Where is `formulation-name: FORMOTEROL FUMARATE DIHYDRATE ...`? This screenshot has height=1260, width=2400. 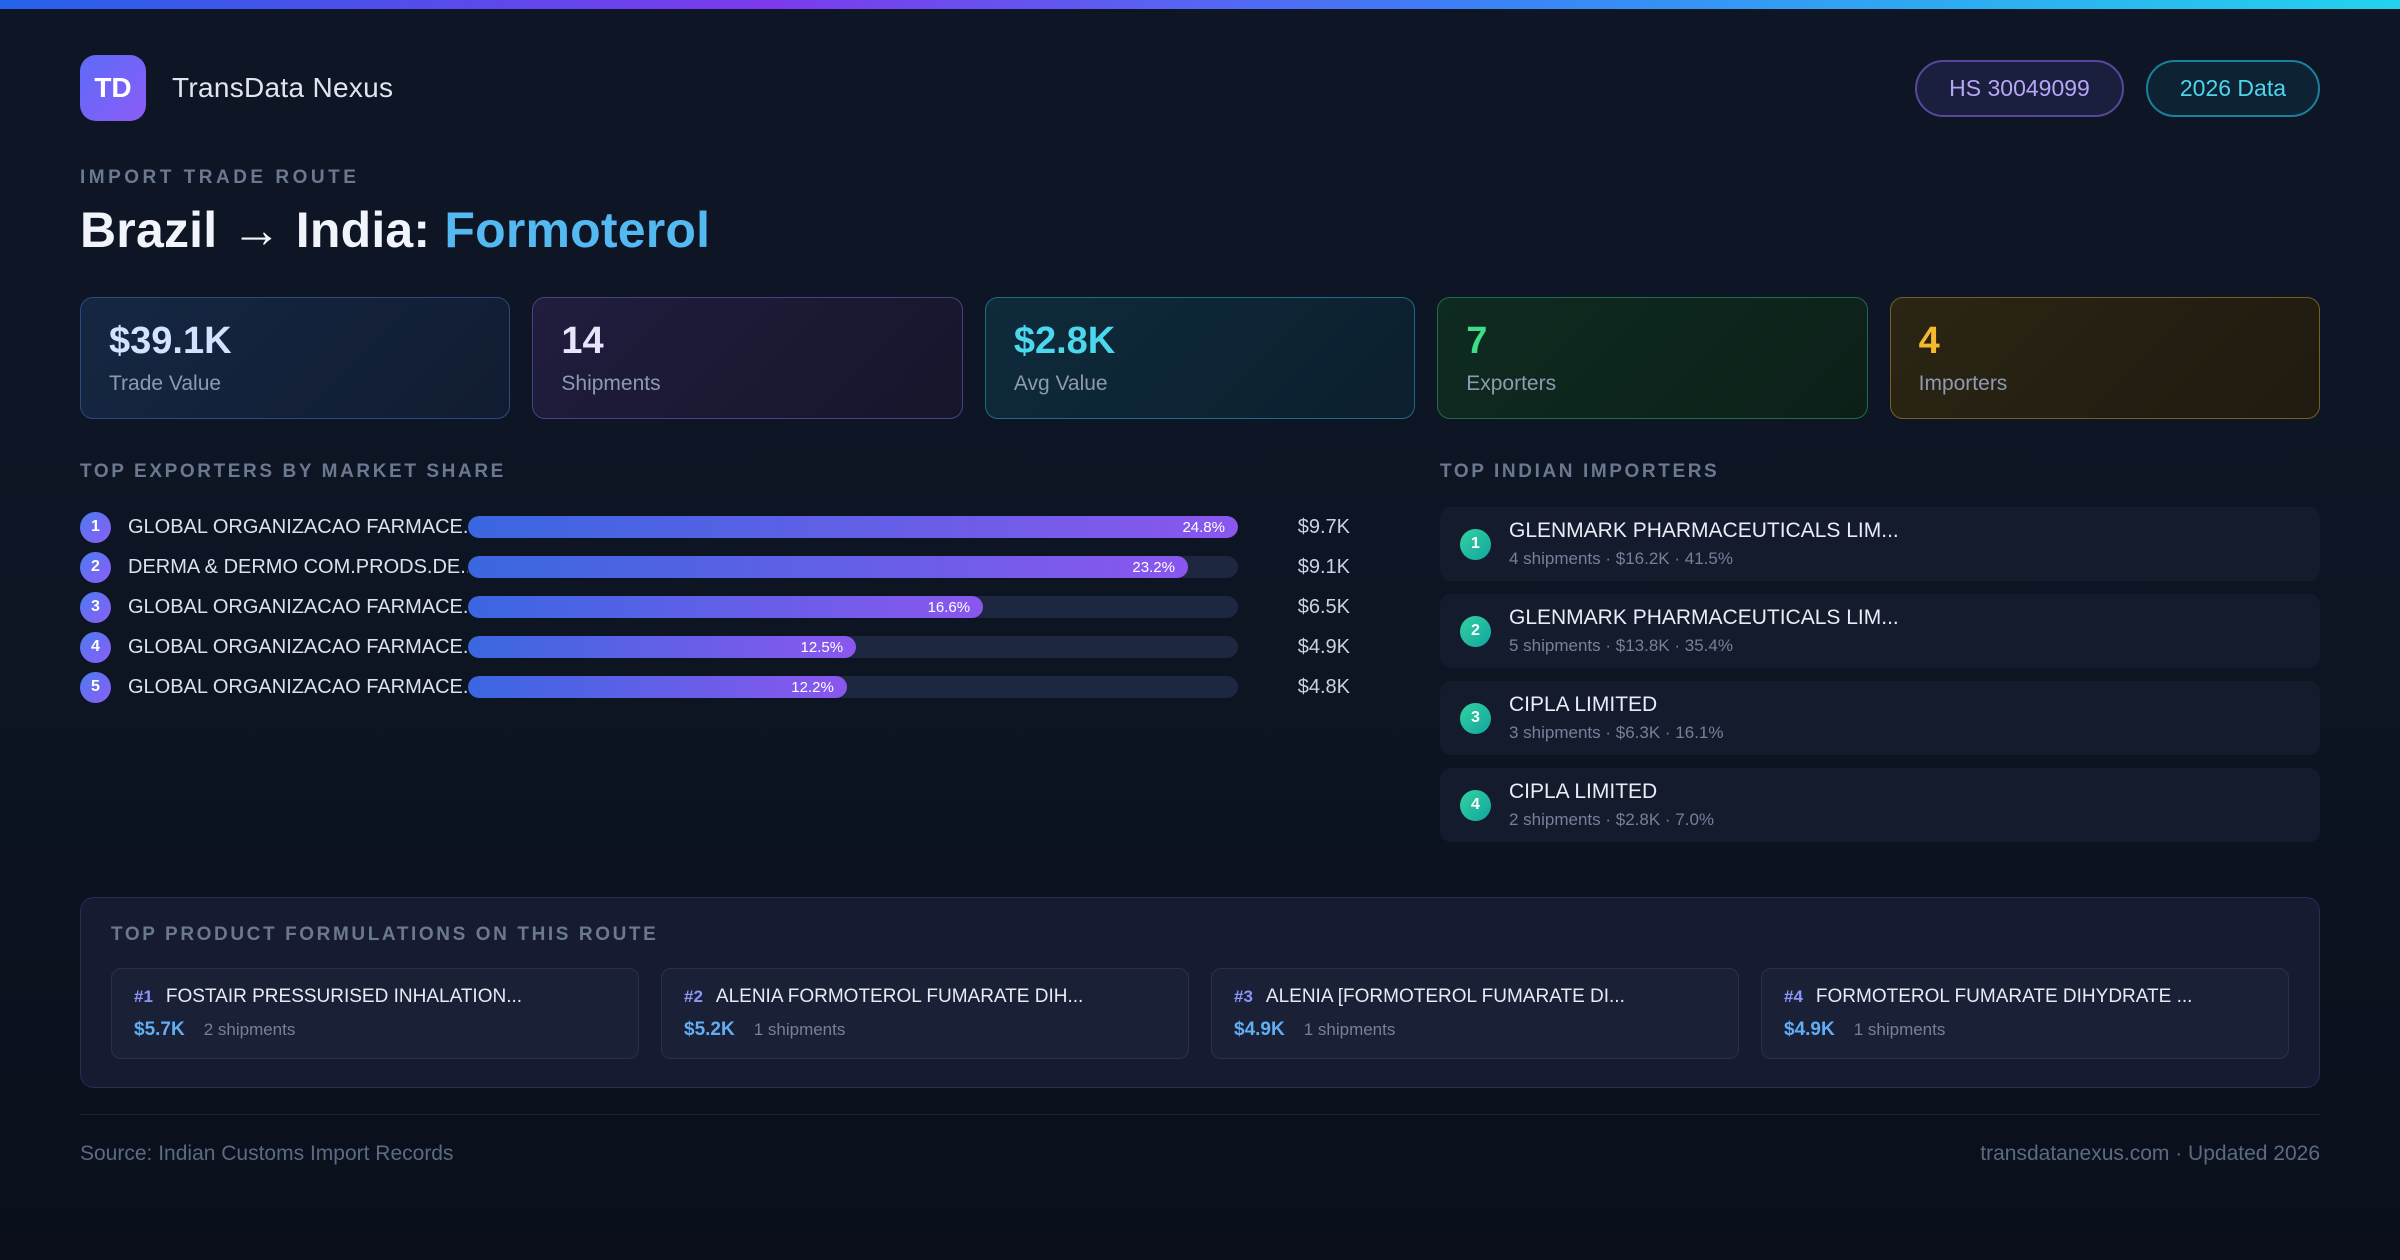 formulation-name: FORMOTEROL FUMARATE DIHYDRATE ... is located at coordinates (2004, 996).